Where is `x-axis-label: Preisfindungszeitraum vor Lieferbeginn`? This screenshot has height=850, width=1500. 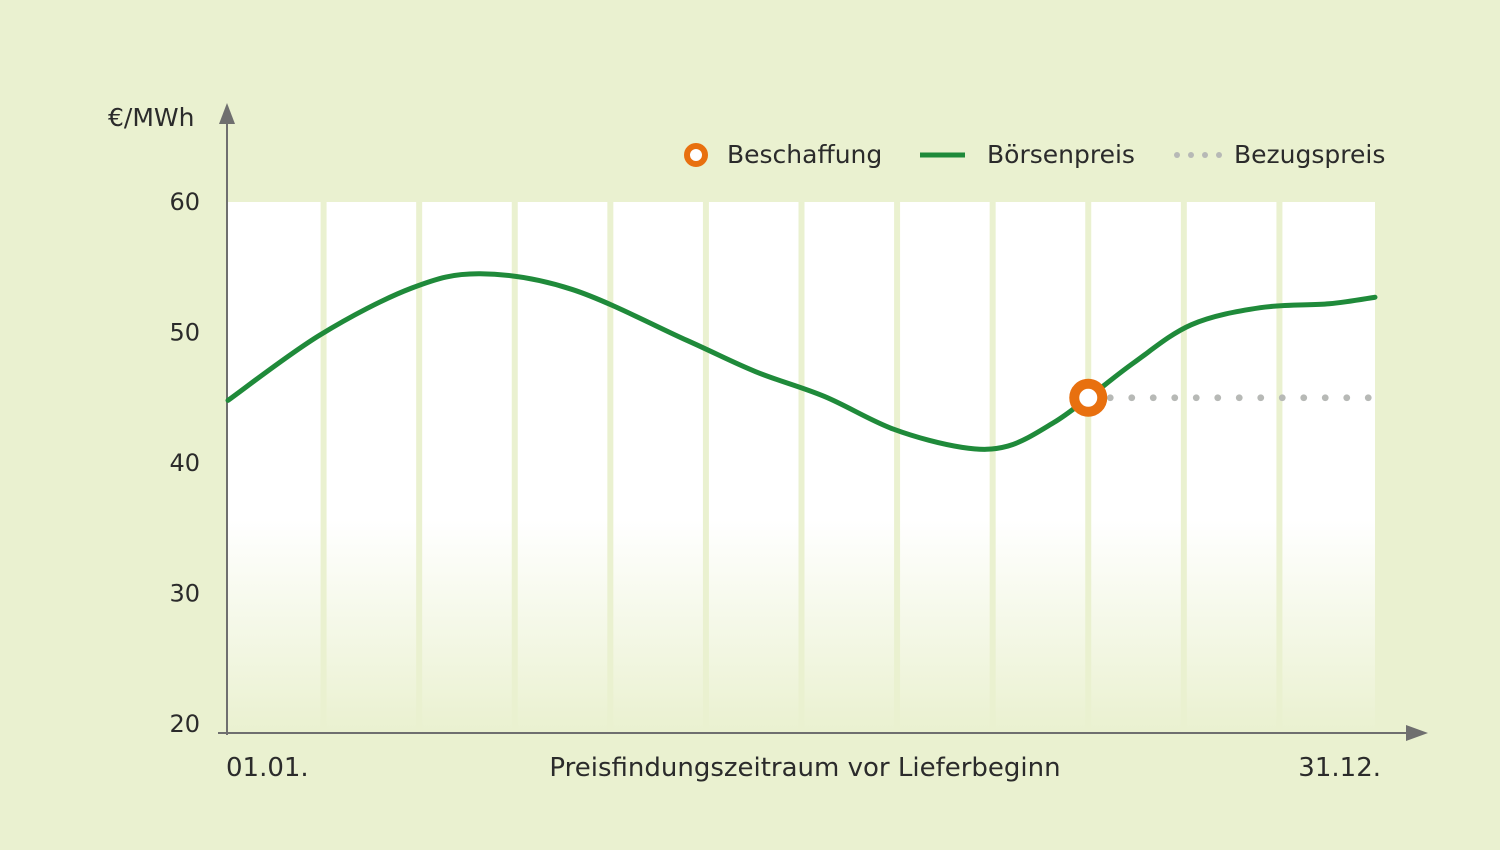 x-axis-label: Preisfindungszeitraum vor Lieferbeginn is located at coordinates (804, 768).